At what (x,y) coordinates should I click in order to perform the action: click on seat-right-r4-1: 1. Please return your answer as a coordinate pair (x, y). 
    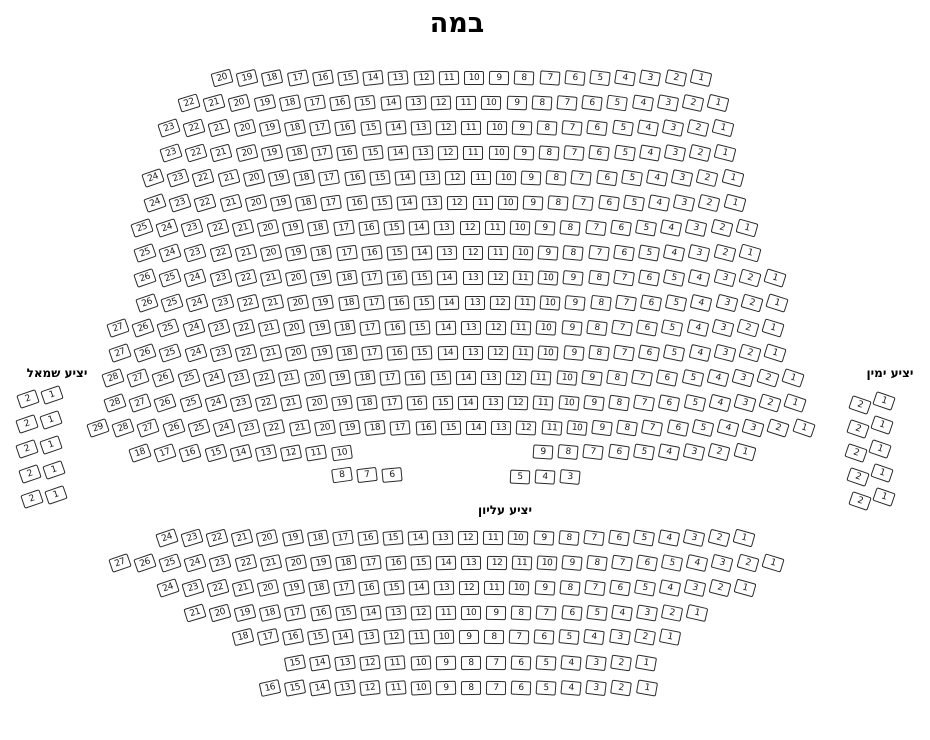
    Looking at the image, I should click on (882, 473).